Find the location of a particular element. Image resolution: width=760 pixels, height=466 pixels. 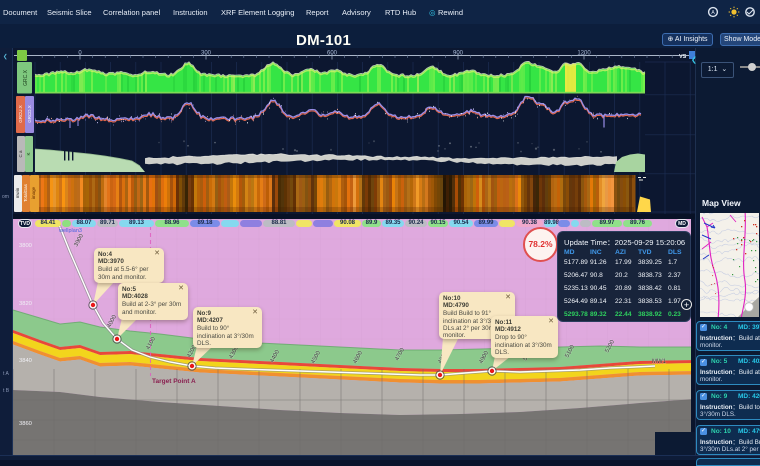

svg-text: 3820 is located at coordinates (25, 304).